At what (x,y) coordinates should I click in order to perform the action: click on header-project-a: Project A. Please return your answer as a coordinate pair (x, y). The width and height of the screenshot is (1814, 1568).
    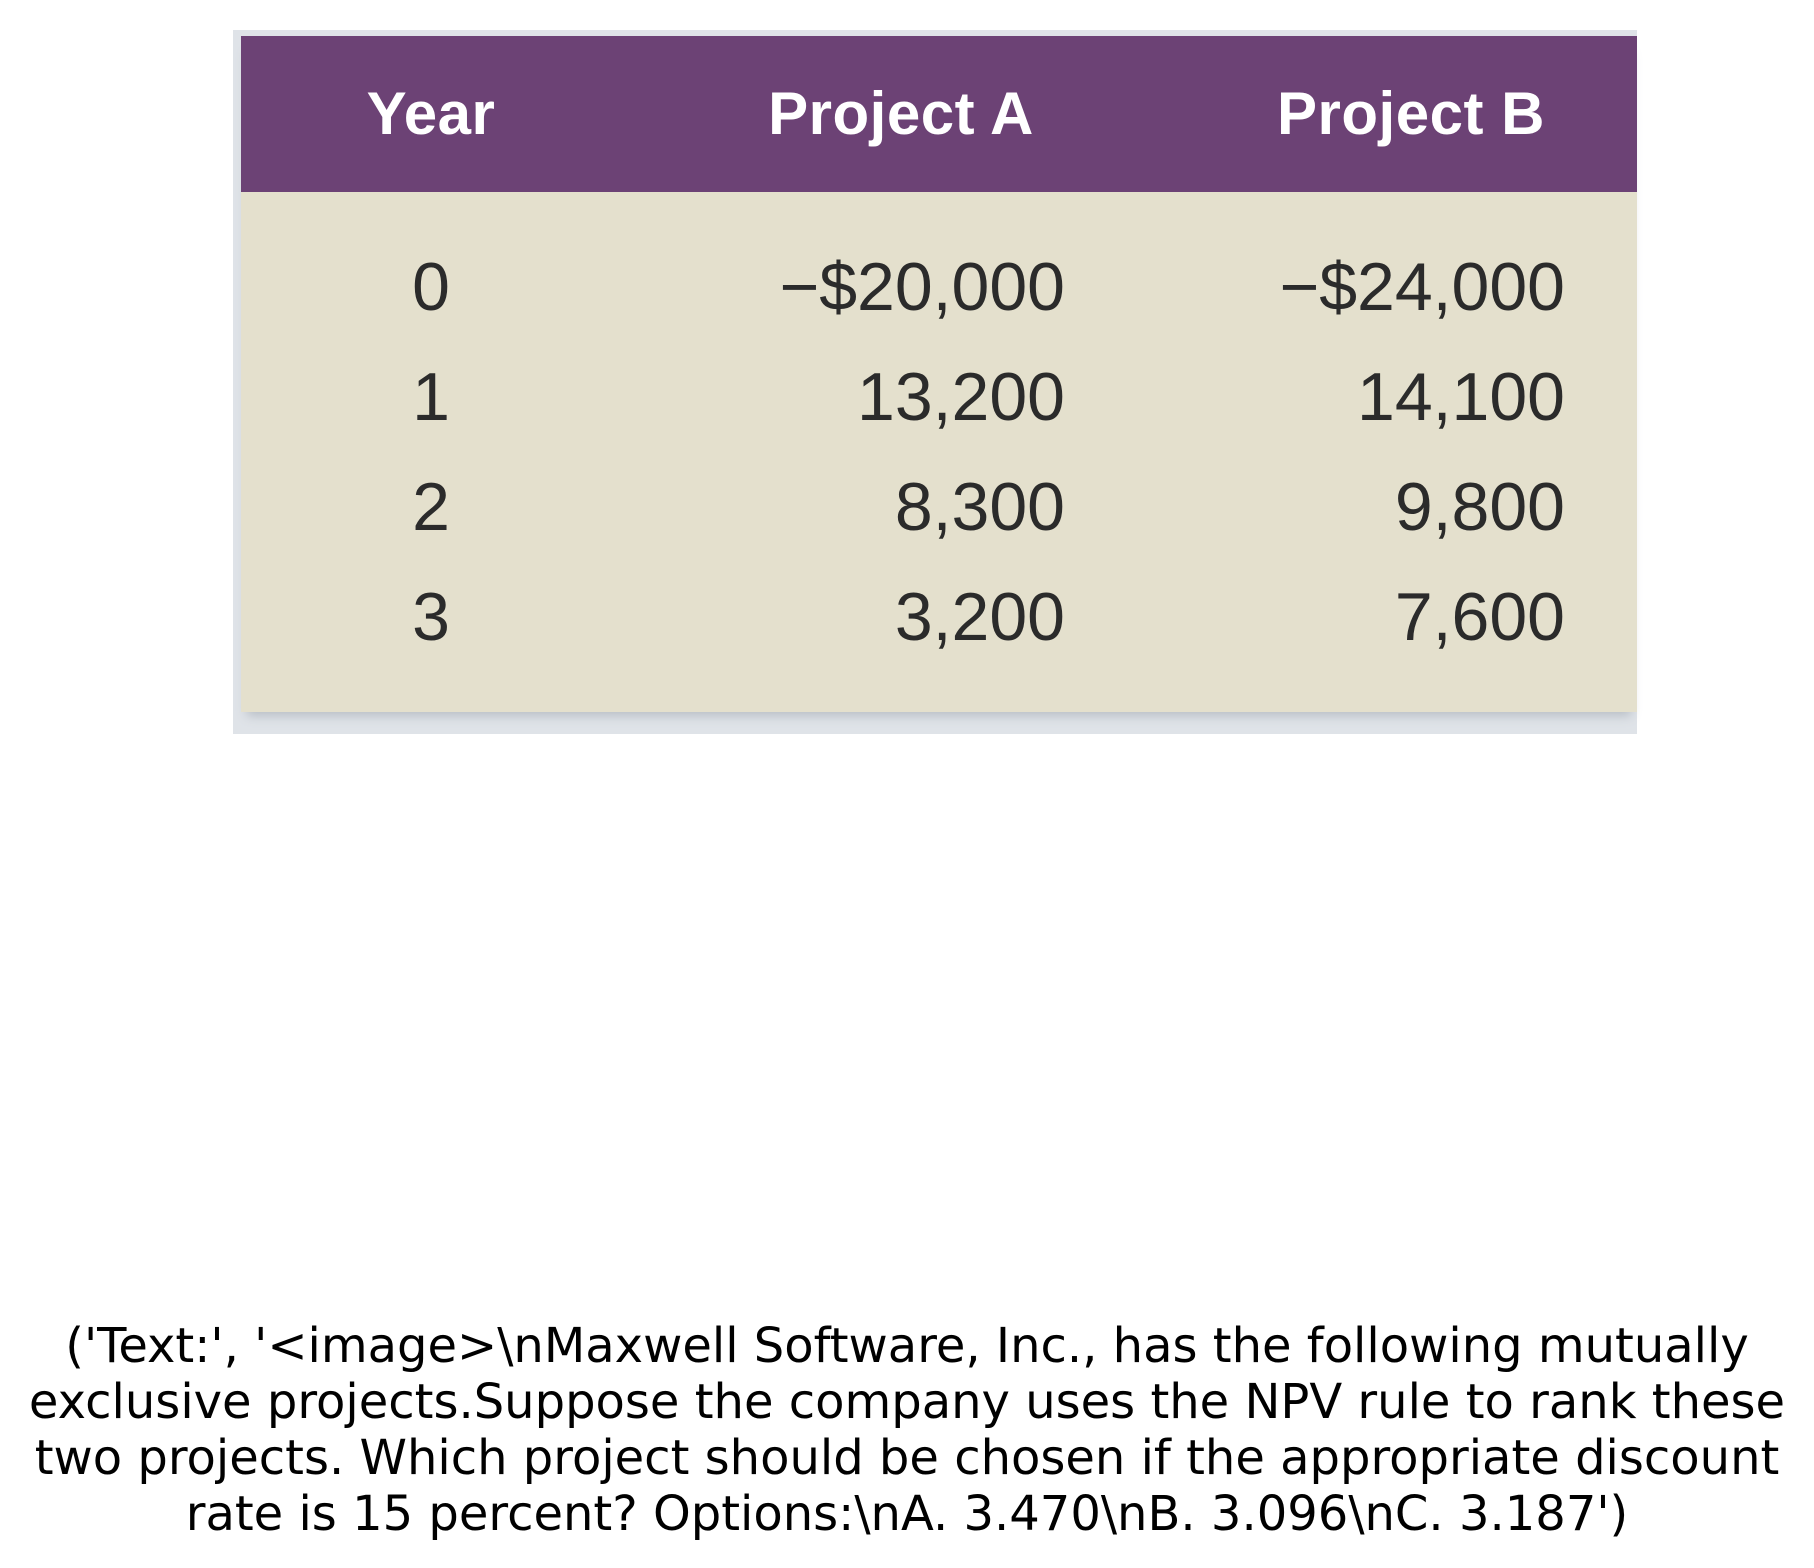
    Looking at the image, I should click on (901, 113).